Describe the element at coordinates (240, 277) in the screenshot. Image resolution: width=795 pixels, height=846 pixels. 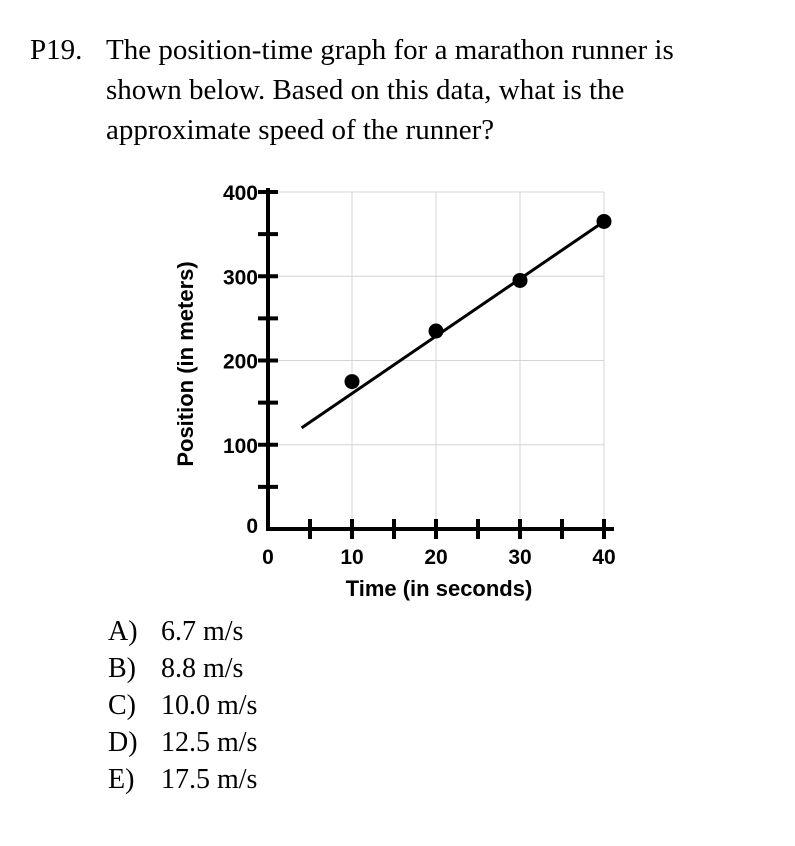
I see `y-tick-label: 300` at that location.